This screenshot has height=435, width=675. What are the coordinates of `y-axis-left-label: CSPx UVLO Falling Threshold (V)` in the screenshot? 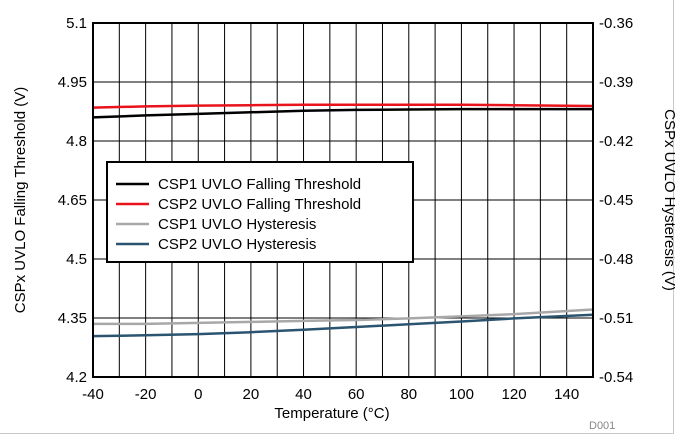 It's located at (20, 200).